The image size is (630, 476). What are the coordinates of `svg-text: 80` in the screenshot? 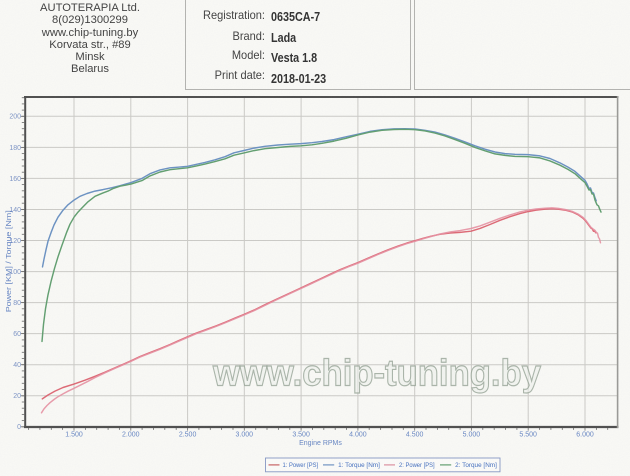 It's located at (17, 303).